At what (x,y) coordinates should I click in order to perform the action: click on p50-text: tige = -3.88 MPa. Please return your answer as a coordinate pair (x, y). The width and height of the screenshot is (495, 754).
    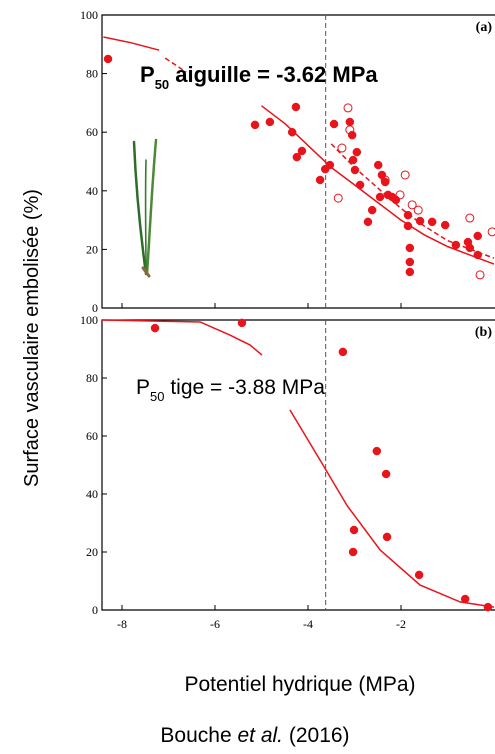
    Looking at the image, I should click on (244, 387).